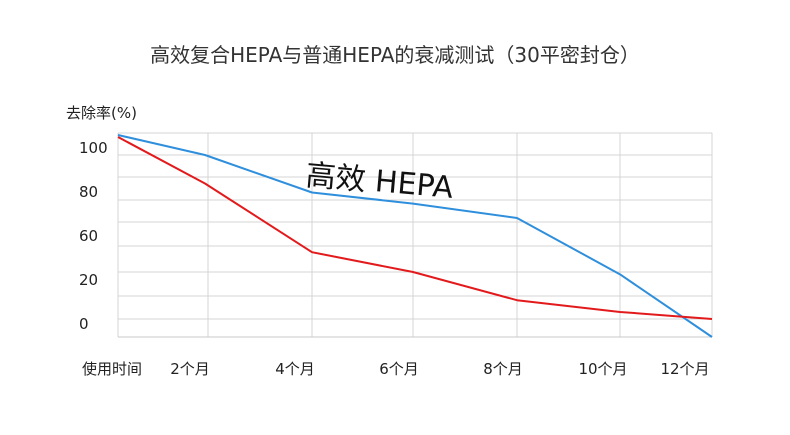 This screenshot has width=790, height=435. I want to click on x-tick-label: 10个月, so click(602, 369).